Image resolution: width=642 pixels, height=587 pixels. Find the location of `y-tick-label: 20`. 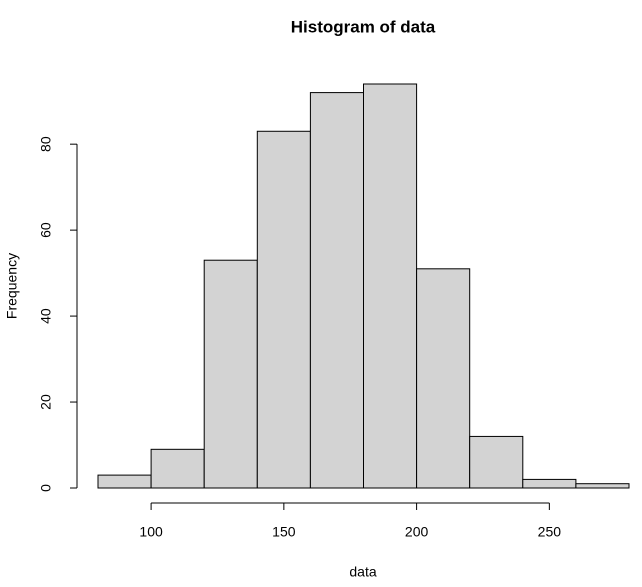

y-tick-label: 20 is located at coordinates (46, 402).